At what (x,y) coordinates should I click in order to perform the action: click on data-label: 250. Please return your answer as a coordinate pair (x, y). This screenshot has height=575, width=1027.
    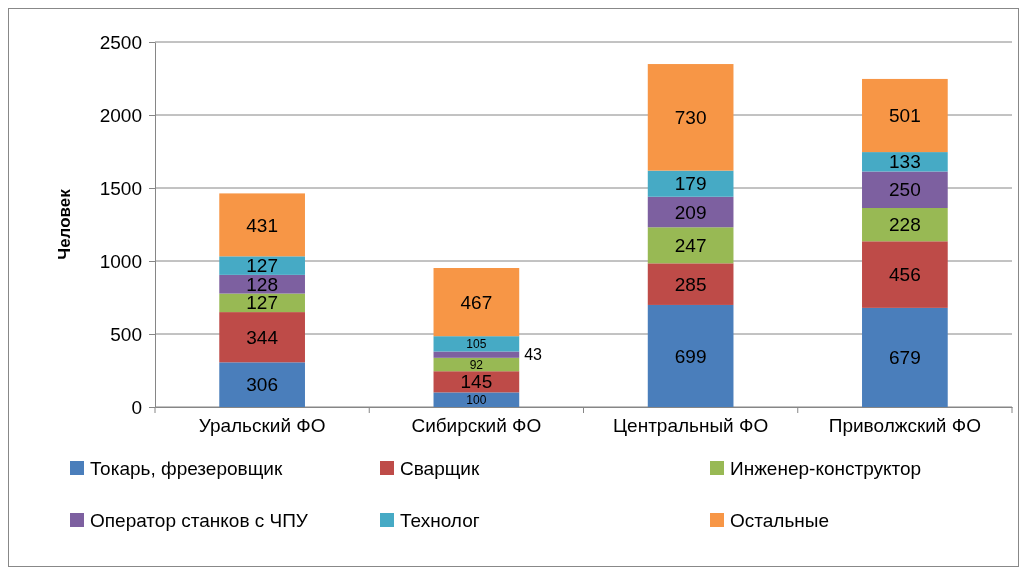
    Looking at the image, I should click on (905, 190).